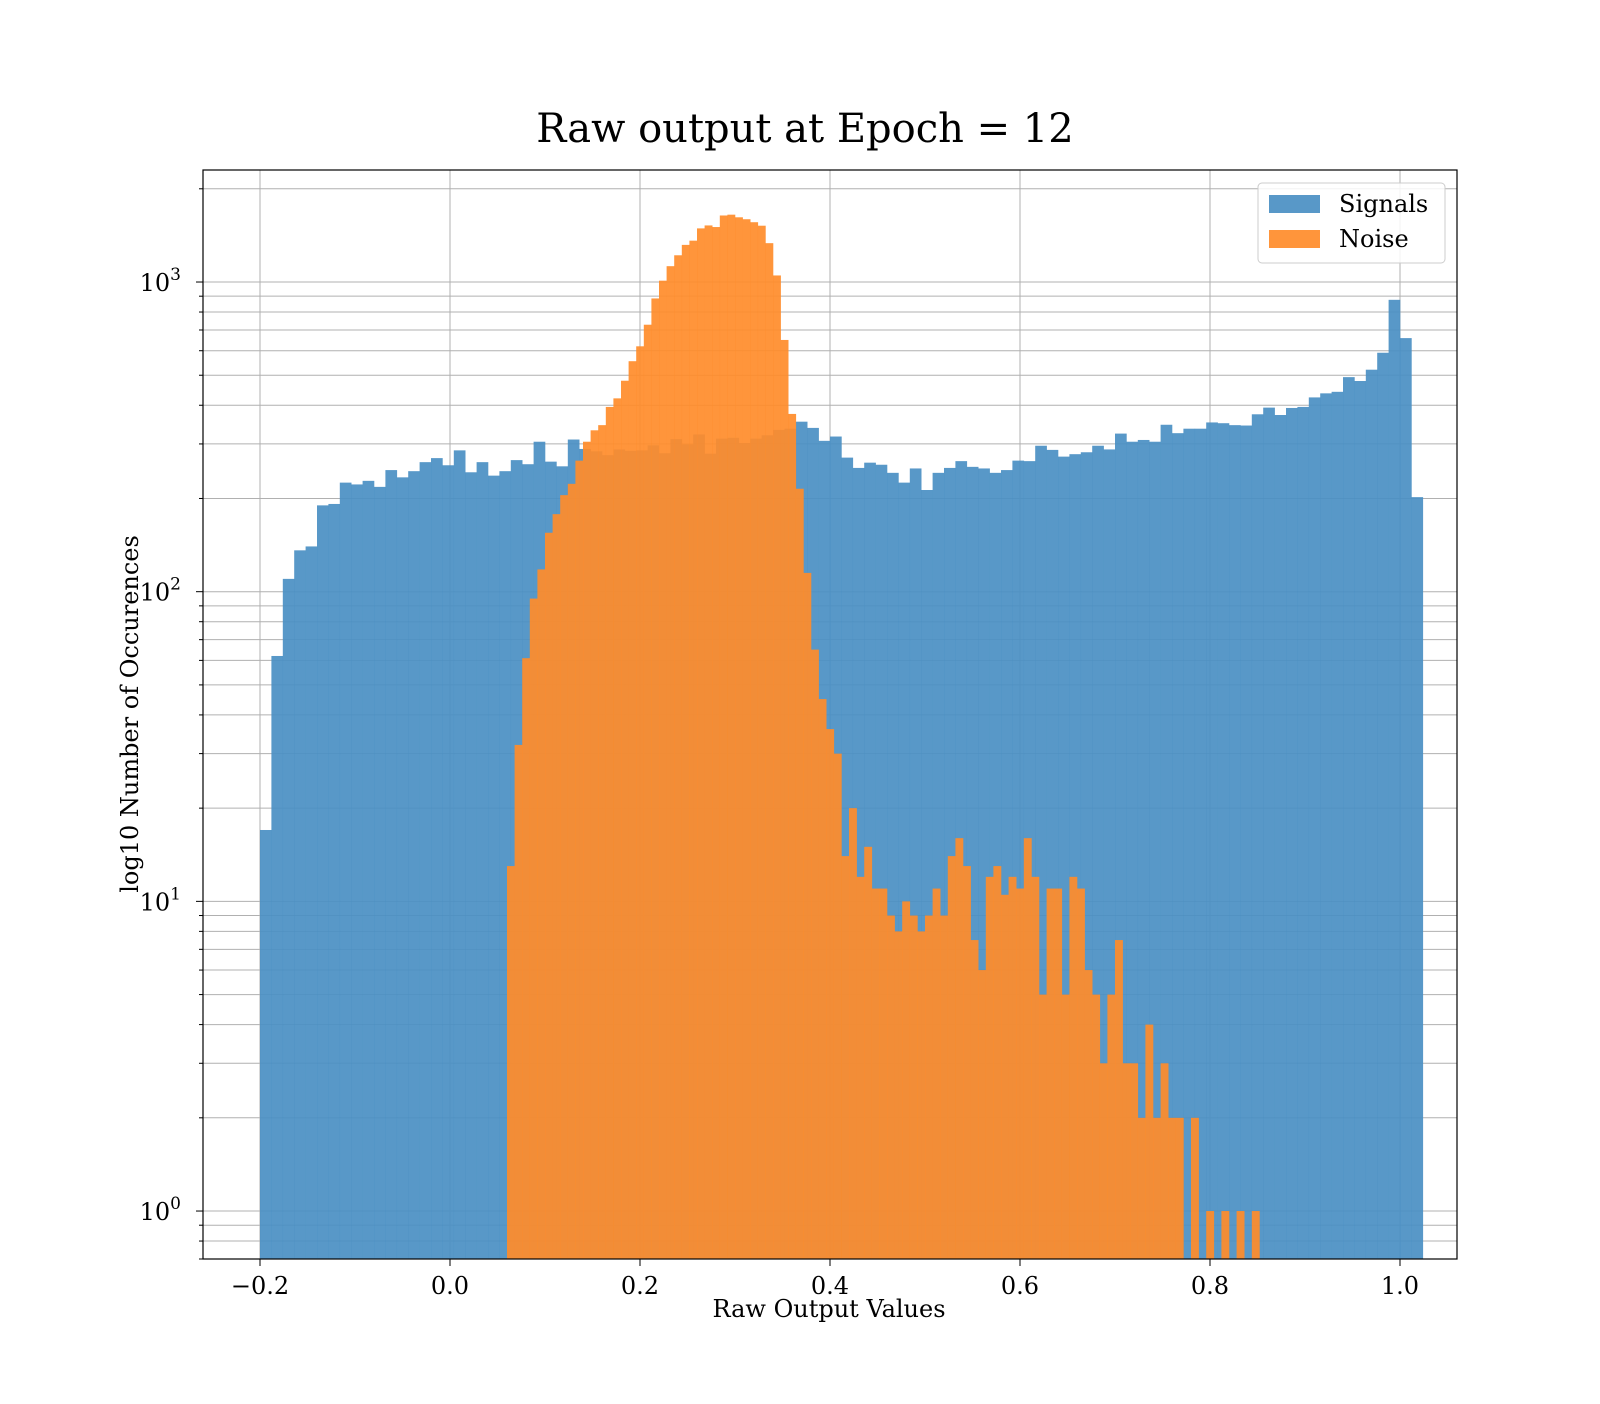 This screenshot has width=1600, height=1404. What do you see at coordinates (160, 591) in the screenshot?
I see `y-tick-label: 102` at bounding box center [160, 591].